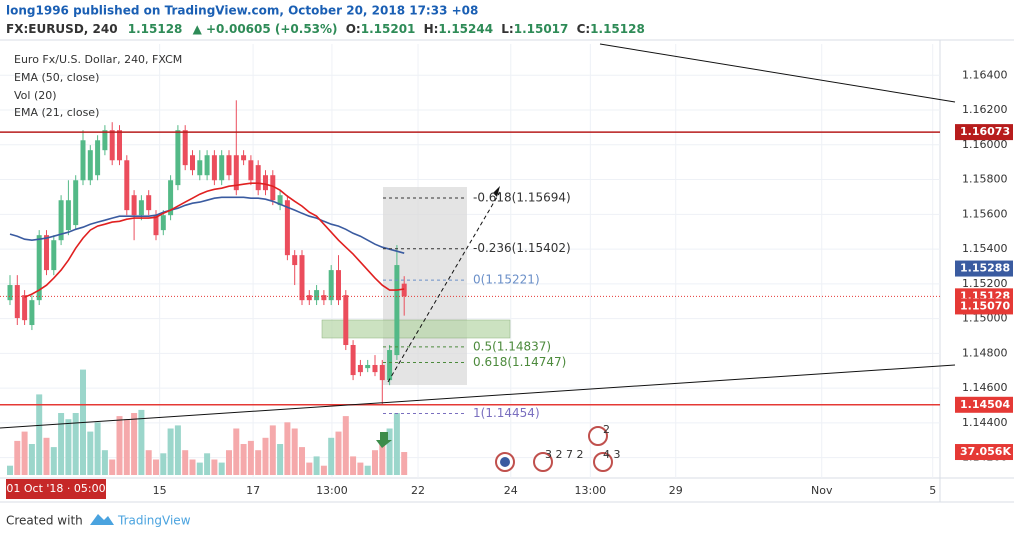 This screenshot has height=542, width=1014. I want to click on price-label: 1.16073, so click(985, 131).